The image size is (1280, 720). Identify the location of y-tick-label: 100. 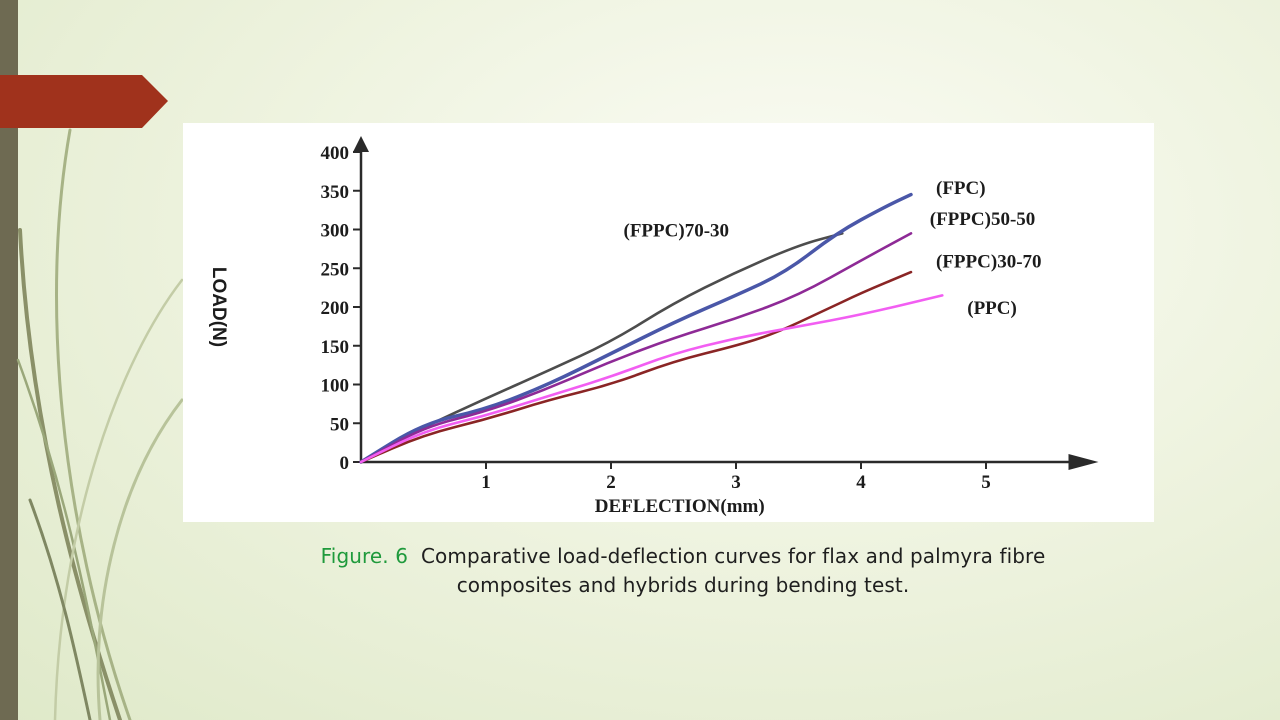
(335, 386).